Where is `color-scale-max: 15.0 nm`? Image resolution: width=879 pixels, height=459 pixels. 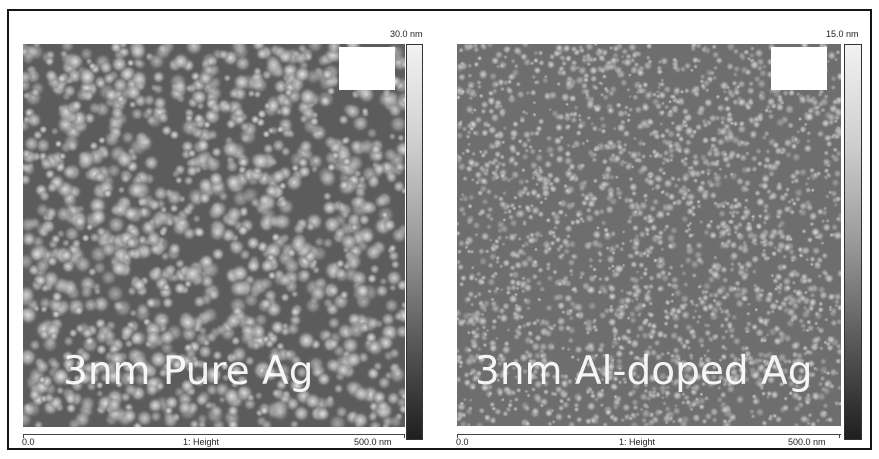 color-scale-max: 15.0 nm is located at coordinates (842, 34).